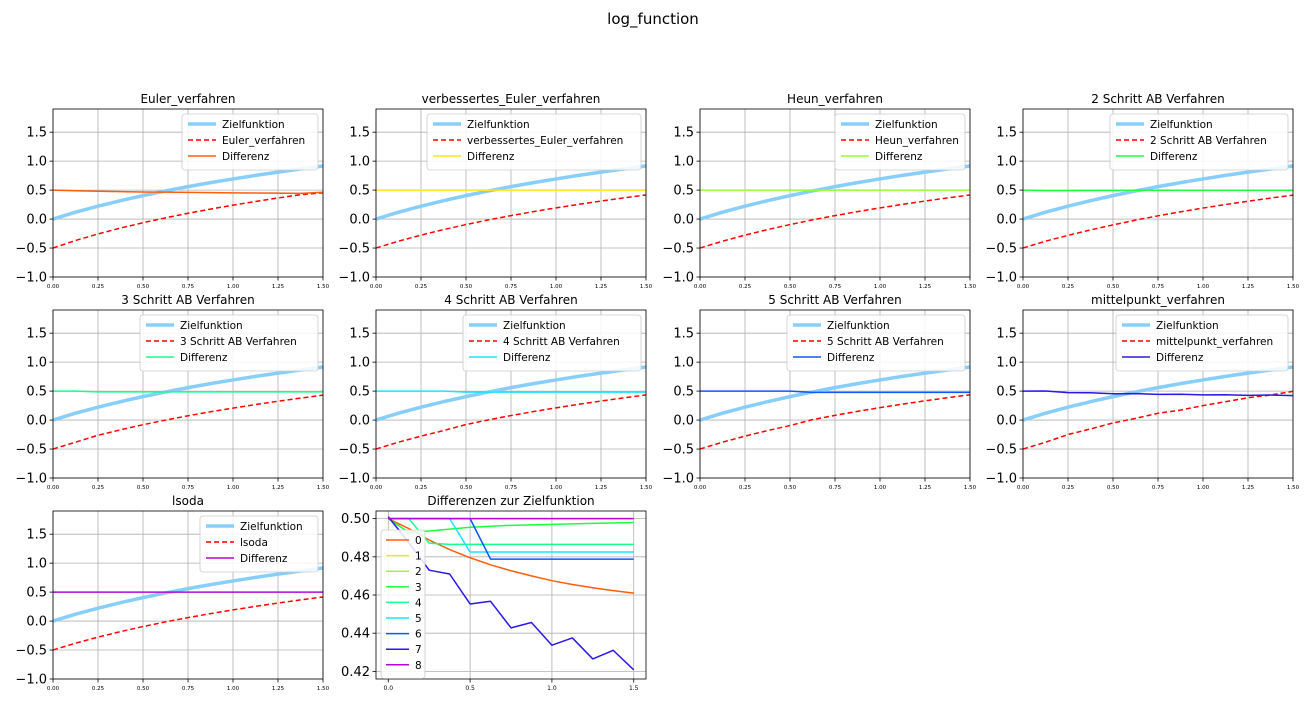  Describe the element at coordinates (510, 300) in the screenshot. I see `subplot-title: 4 Schritt AB Verfahren` at that location.